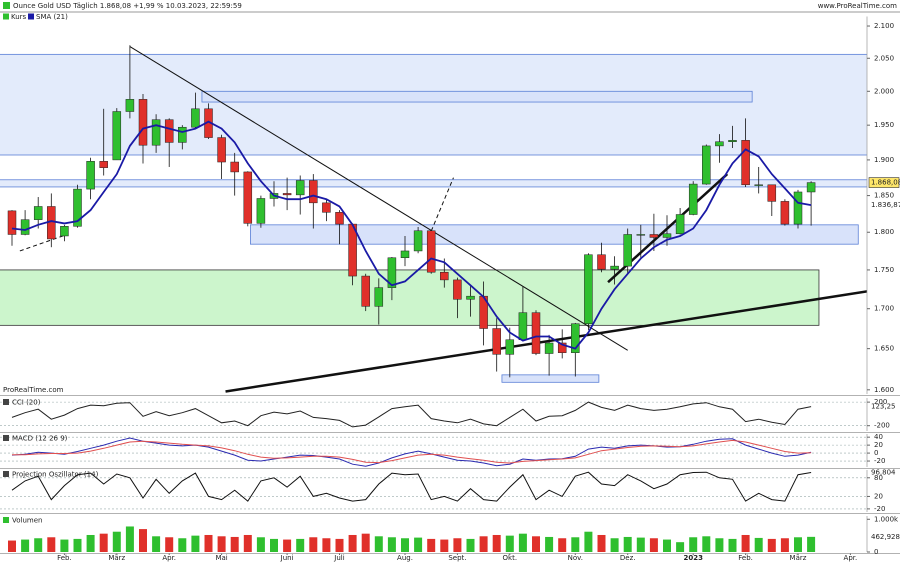  What do you see at coordinates (575, 558) in the screenshot?
I see `x-tick-label: Nov.` at bounding box center [575, 558].